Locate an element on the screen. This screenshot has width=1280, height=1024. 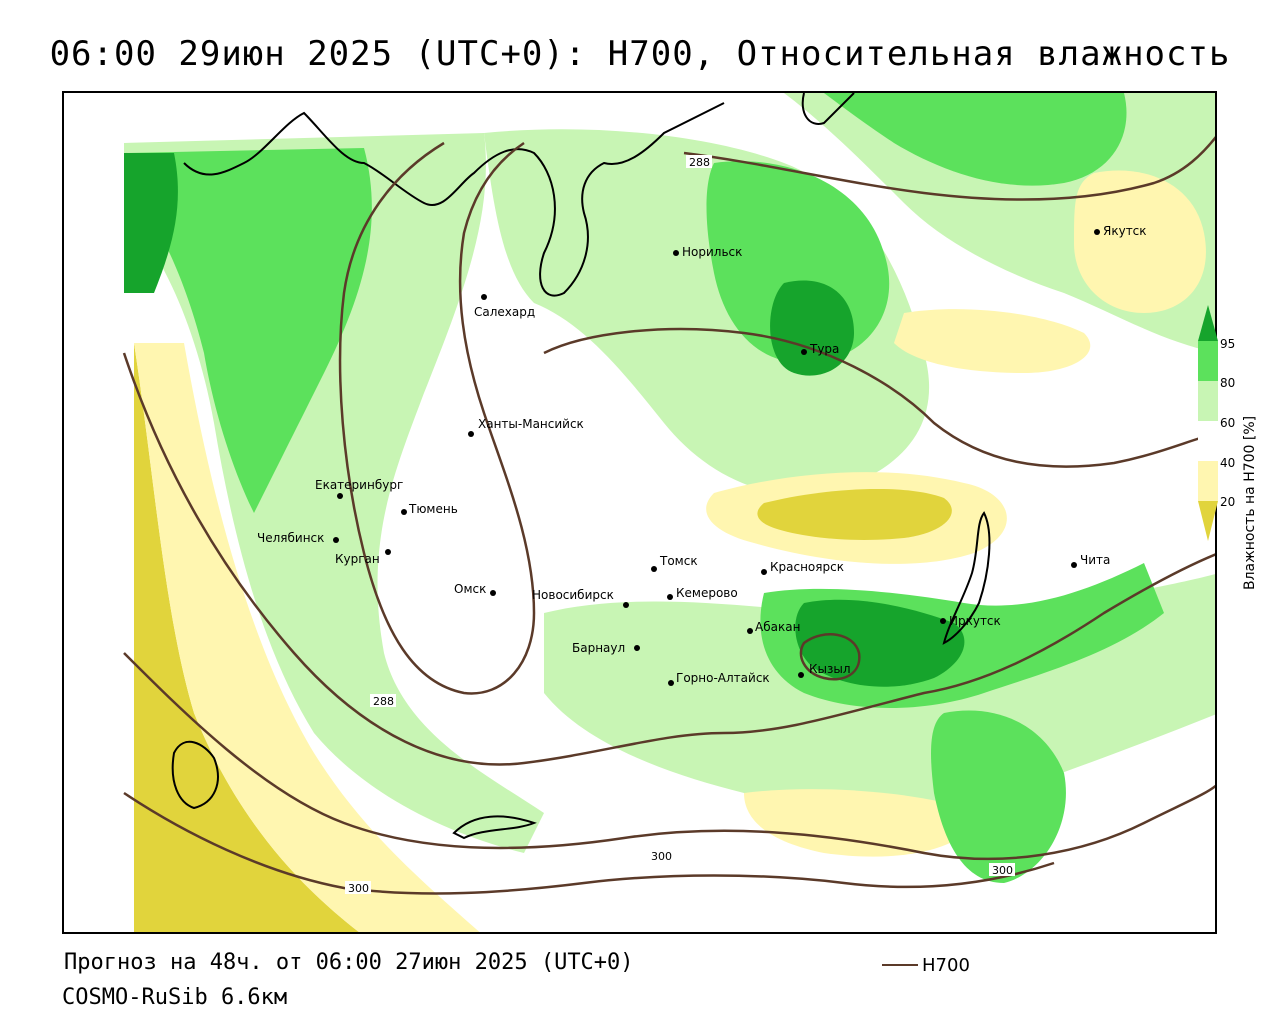
city-label: Красноярск is located at coordinates (807, 567).